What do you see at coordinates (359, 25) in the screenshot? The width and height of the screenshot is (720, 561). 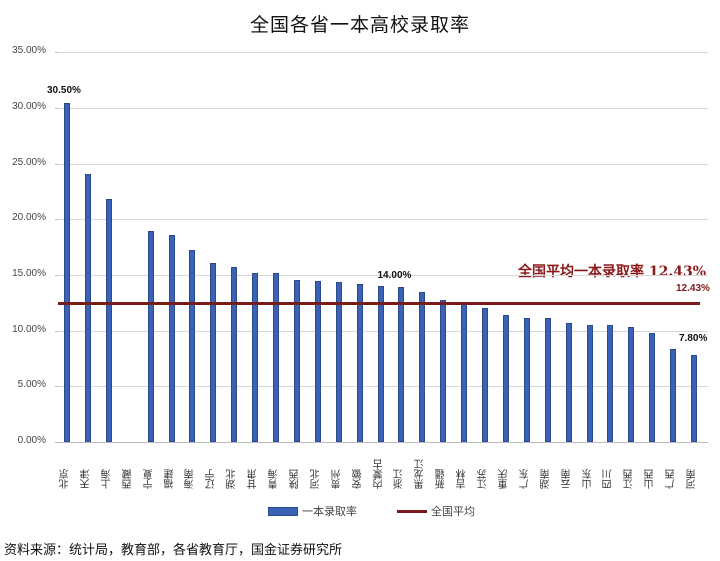 I see `chart-title: 全国各省一本高校录取率` at bounding box center [359, 25].